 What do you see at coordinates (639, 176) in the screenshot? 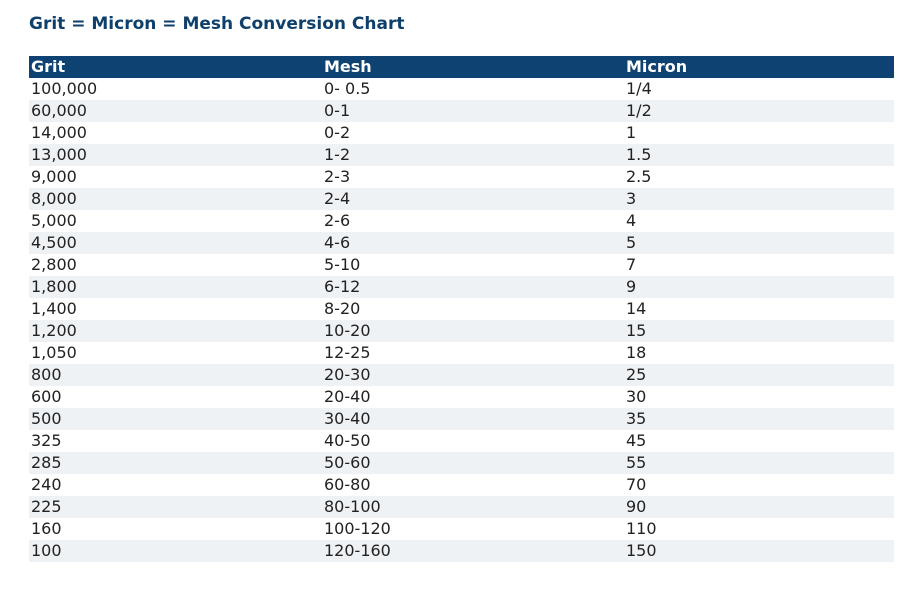
I see `cell-micron: 2.5` at bounding box center [639, 176].